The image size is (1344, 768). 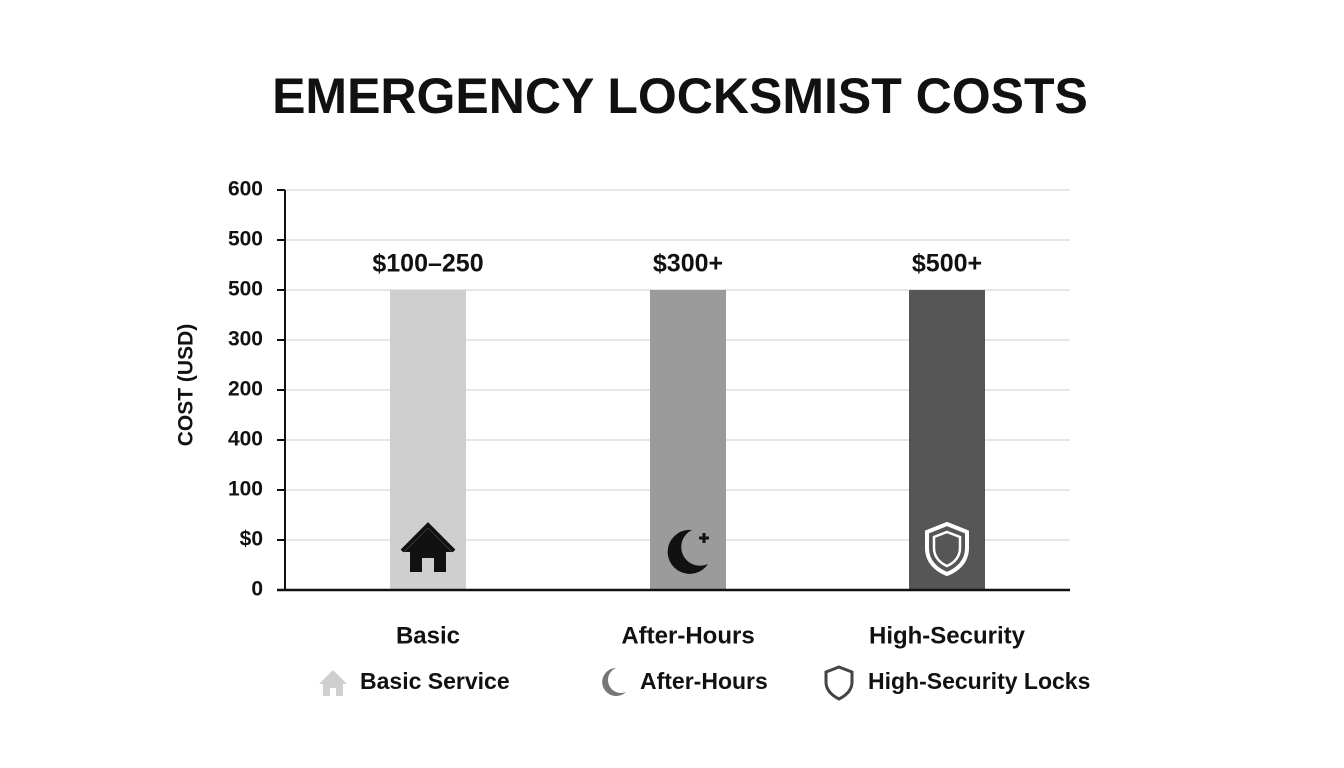 What do you see at coordinates (428, 635) in the screenshot?
I see `x-tick-label: Basic` at bounding box center [428, 635].